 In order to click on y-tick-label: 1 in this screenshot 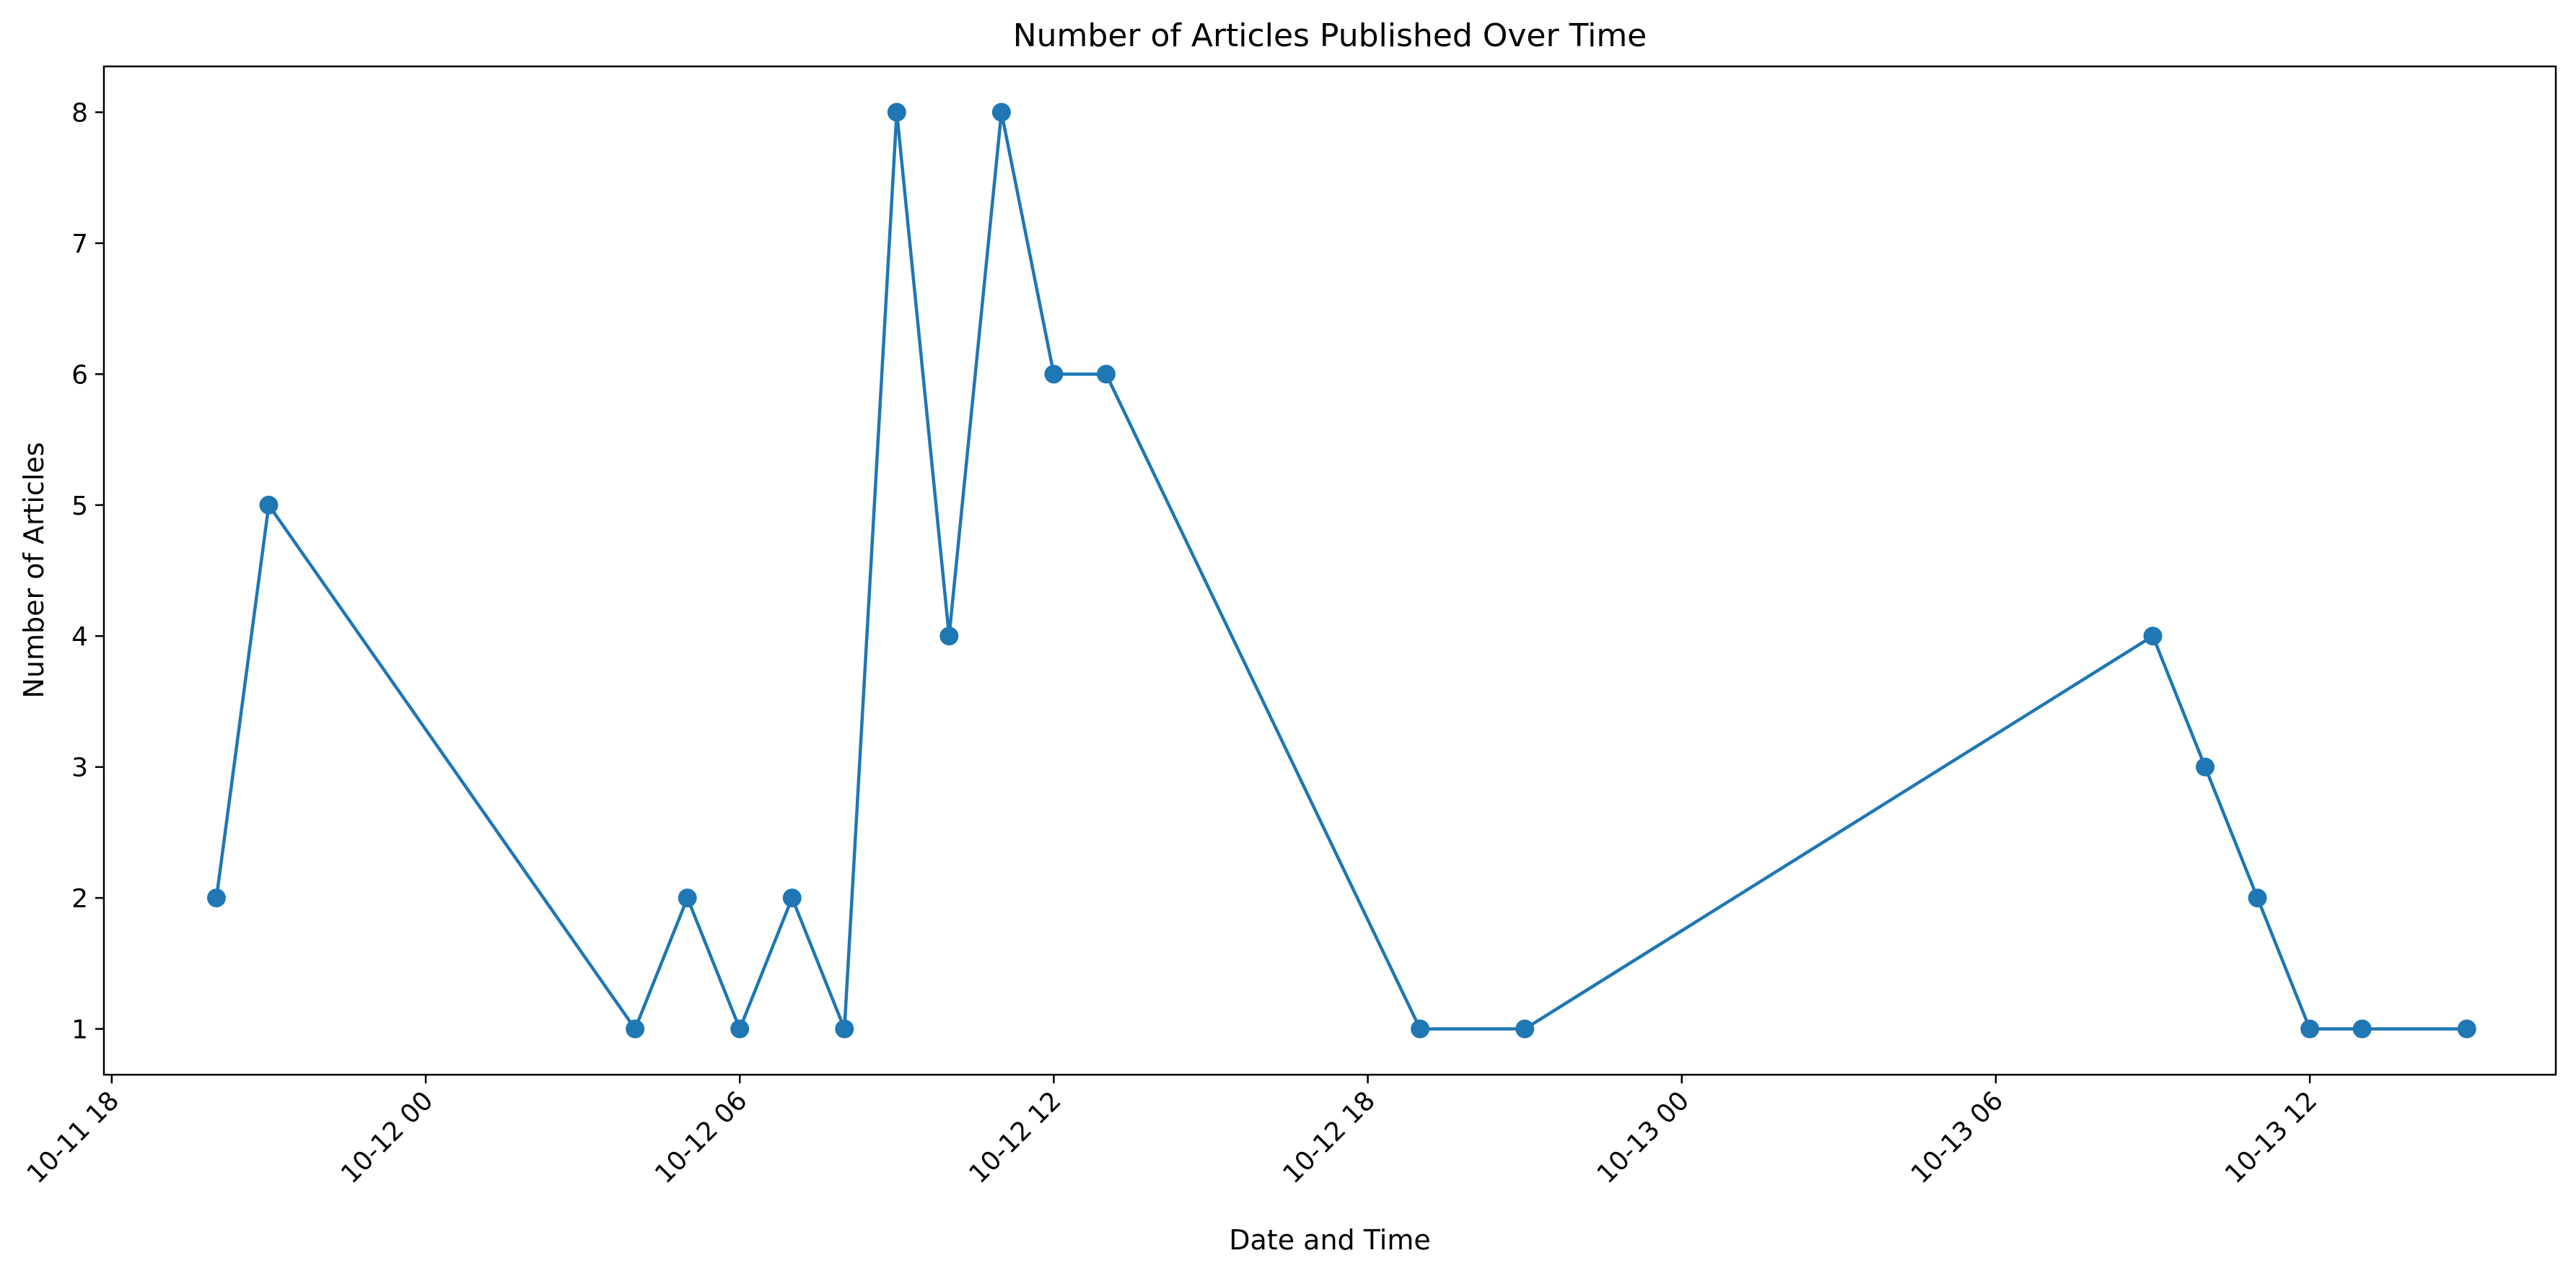, I will do `click(79, 1030)`.